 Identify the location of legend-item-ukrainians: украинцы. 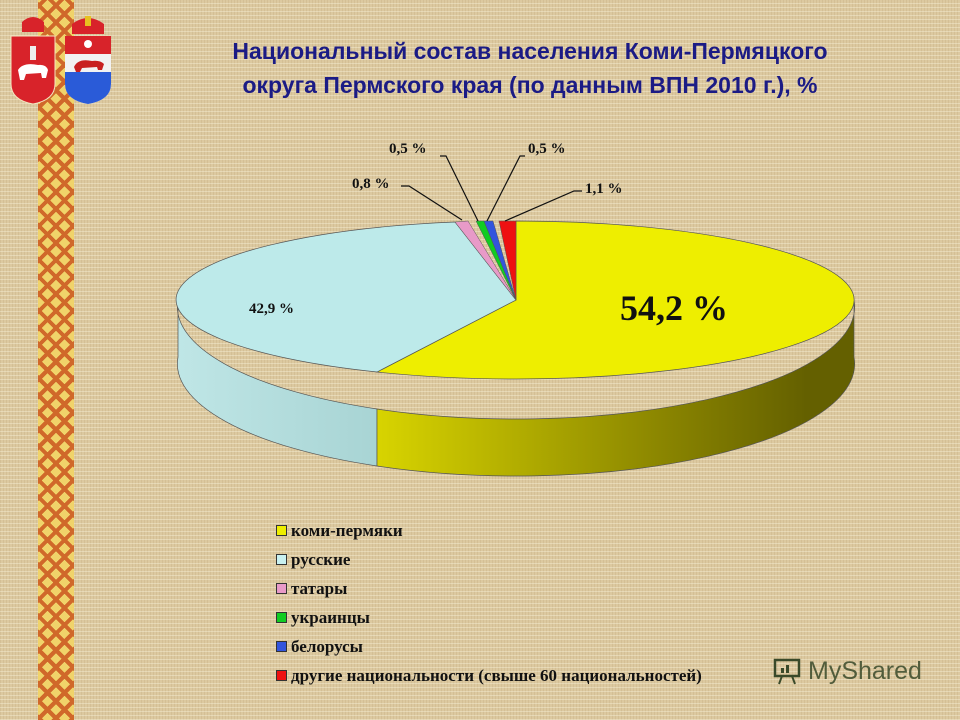
(489, 617).